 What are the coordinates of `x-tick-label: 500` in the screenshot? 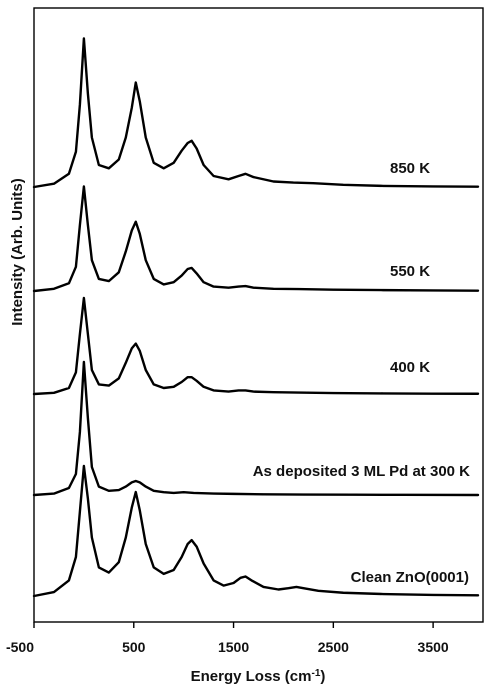 It's located at (134, 647).